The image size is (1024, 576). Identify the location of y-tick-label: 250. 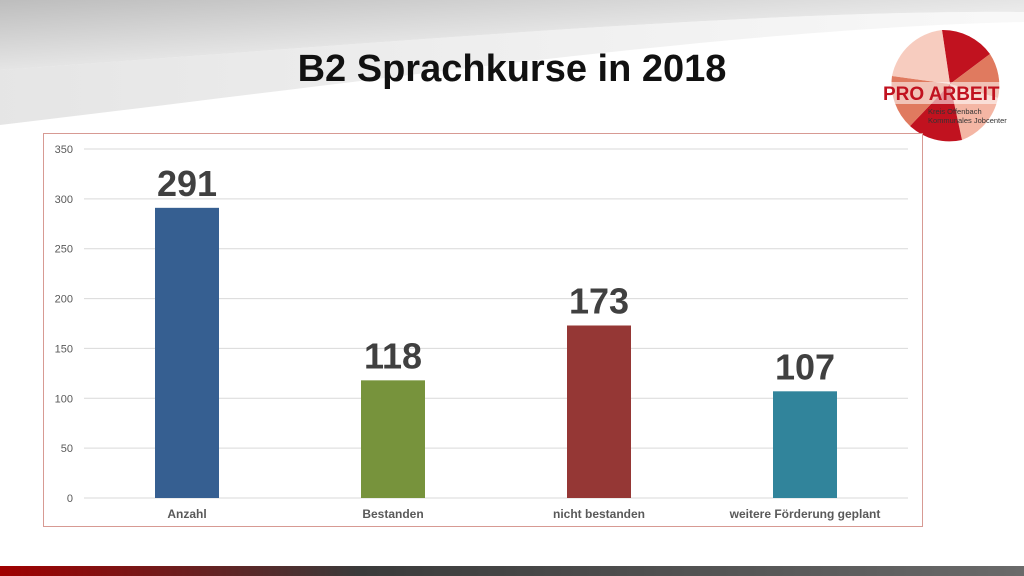
(64, 250).